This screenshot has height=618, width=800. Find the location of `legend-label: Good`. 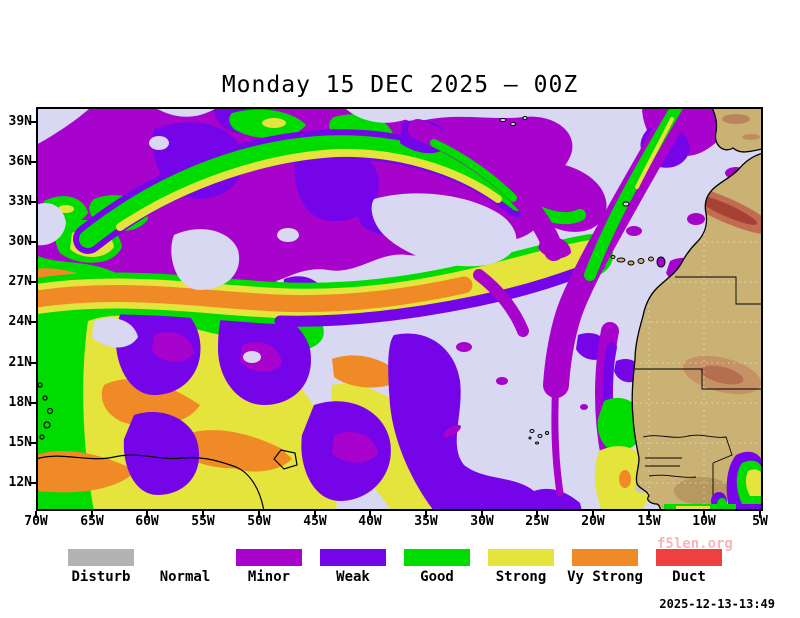

legend-label: Good is located at coordinates (437, 577).